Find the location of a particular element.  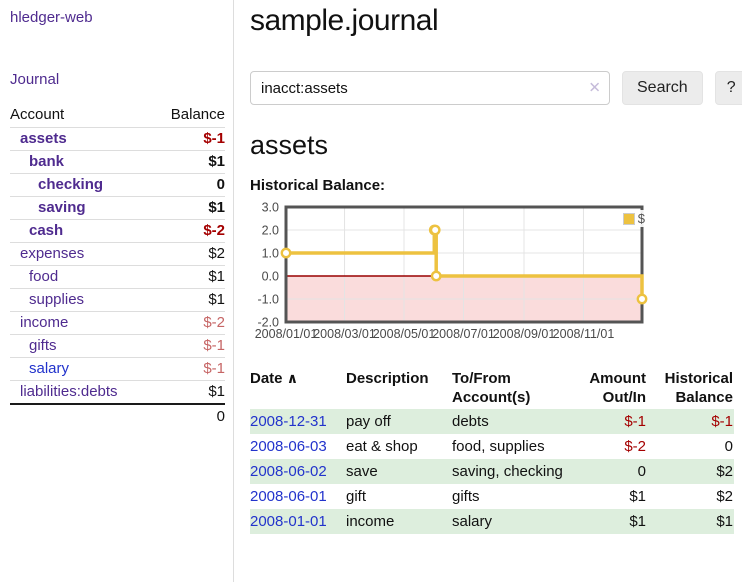

x-axis-label: 2008/09/01 is located at coordinates (524, 334).